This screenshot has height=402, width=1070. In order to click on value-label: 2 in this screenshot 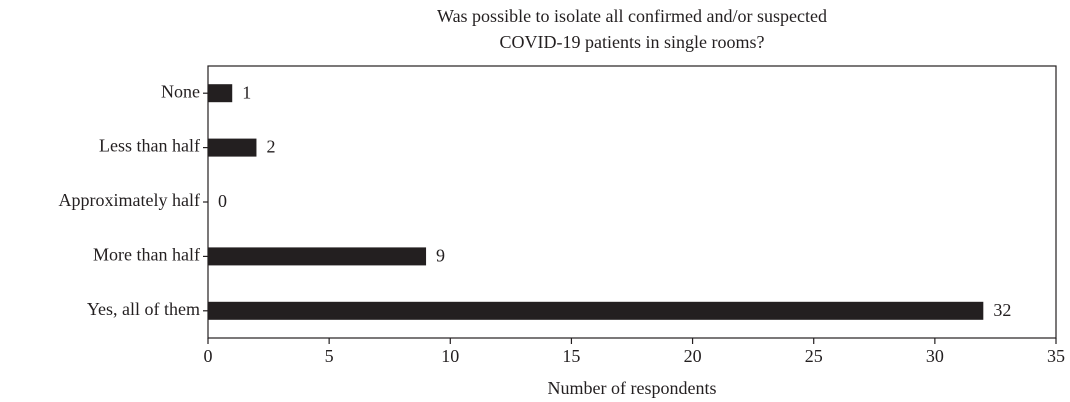, I will do `click(270, 147)`.